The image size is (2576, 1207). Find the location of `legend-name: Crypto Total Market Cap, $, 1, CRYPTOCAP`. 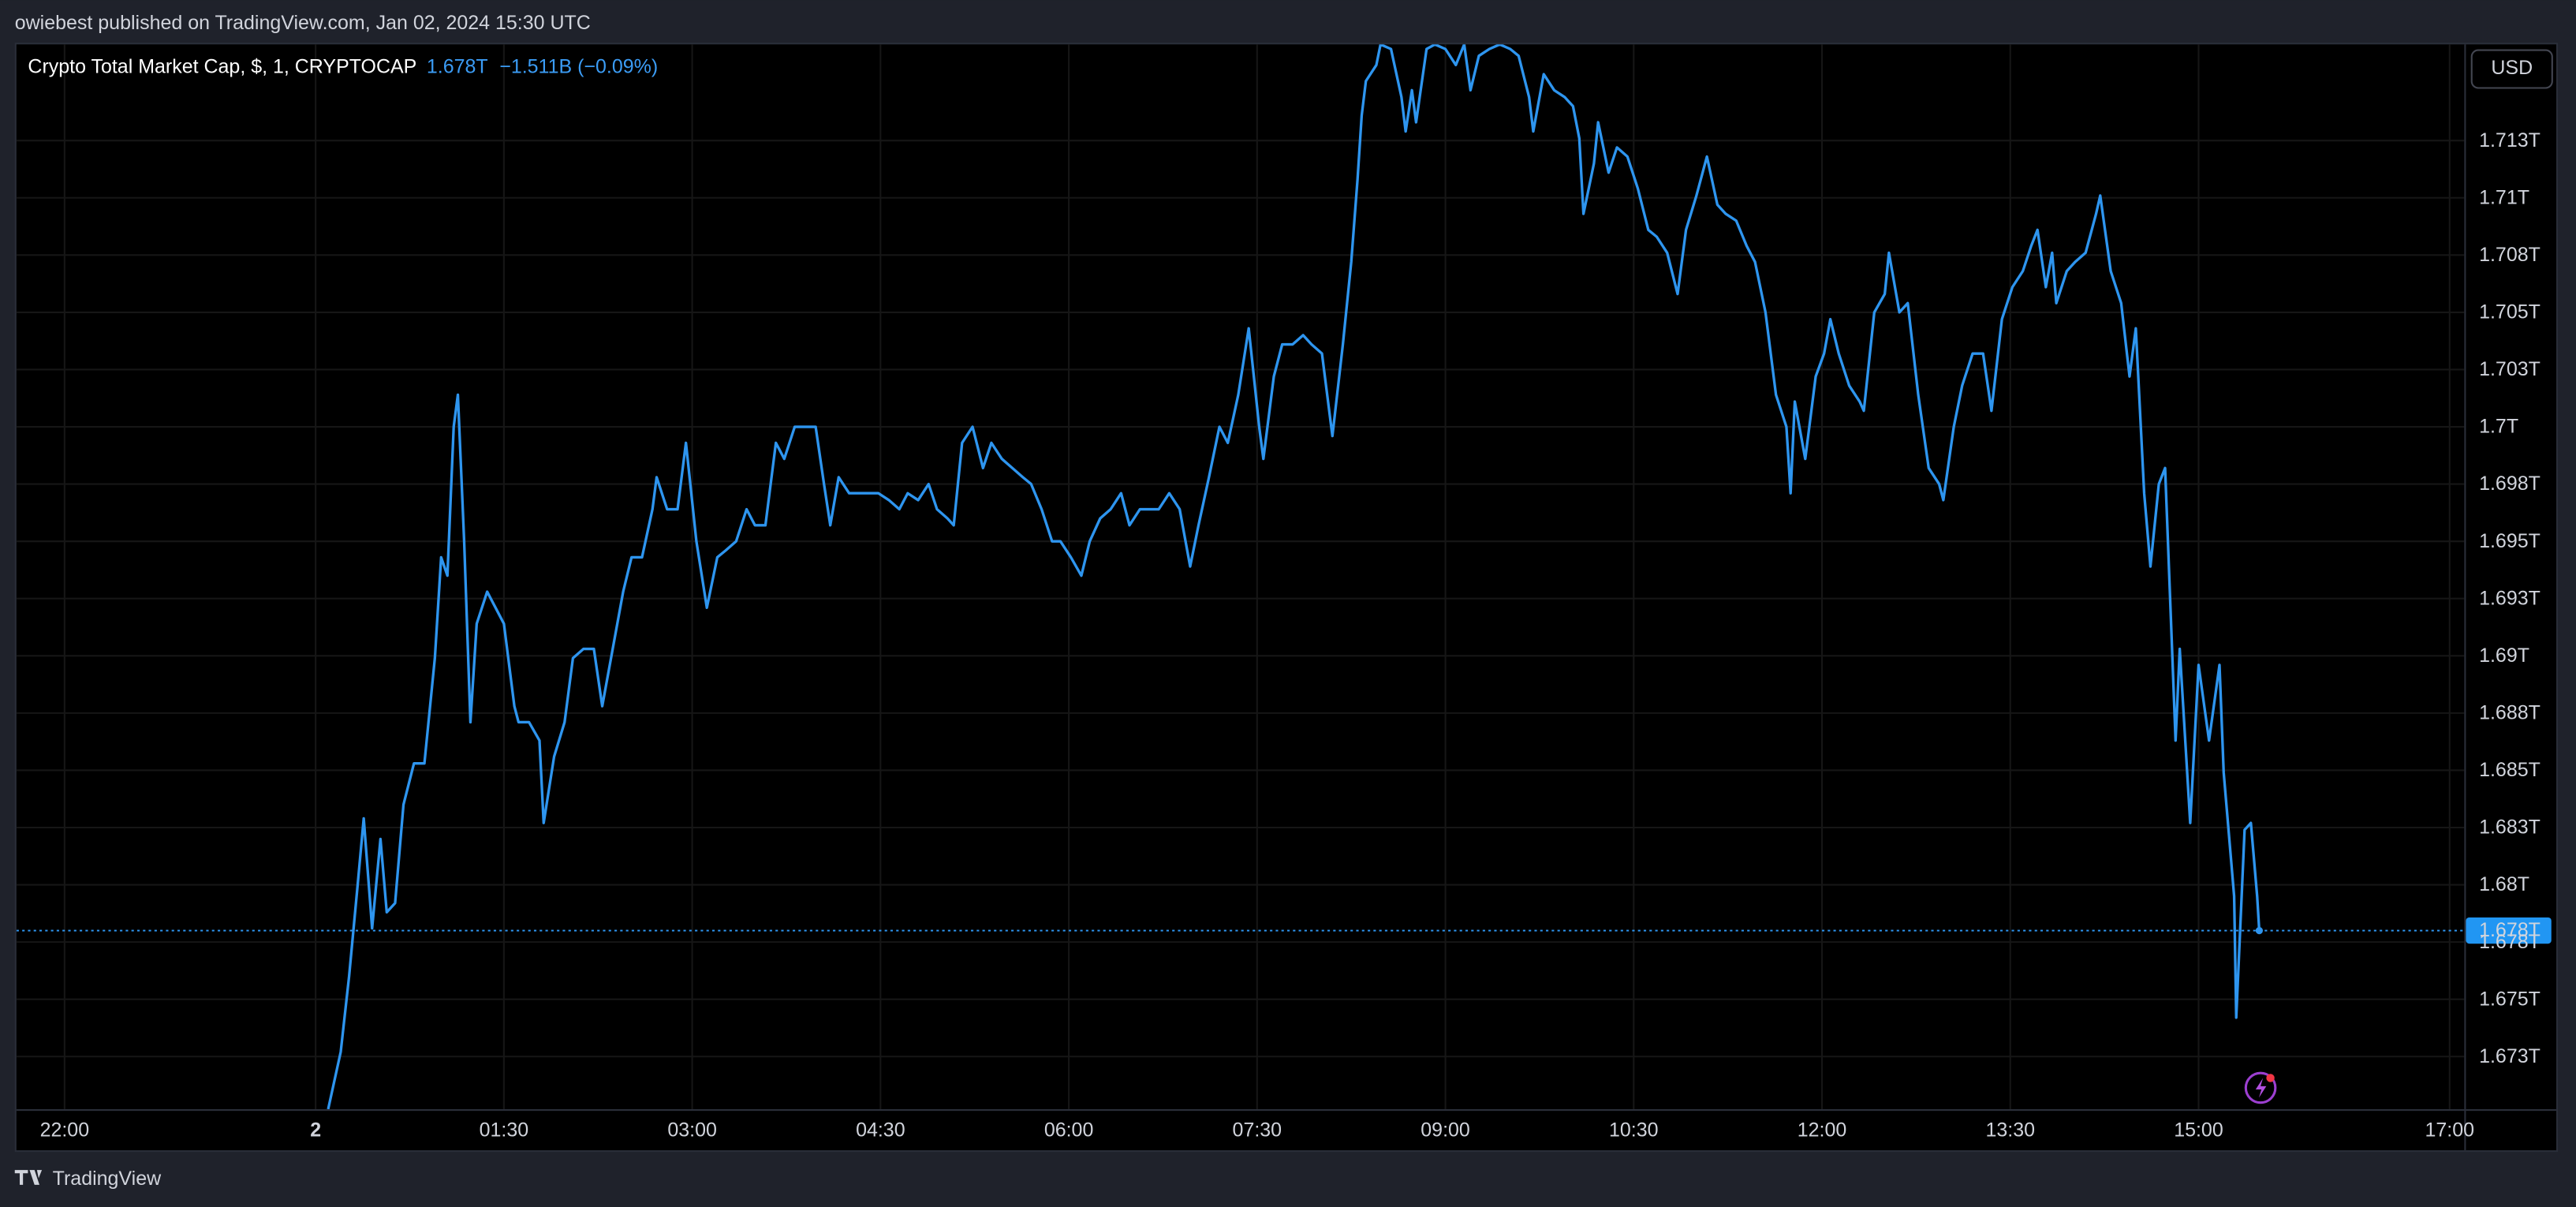

legend-name: Crypto Total Market Cap, $, 1, CRYPTOCAP is located at coordinates (222, 66).